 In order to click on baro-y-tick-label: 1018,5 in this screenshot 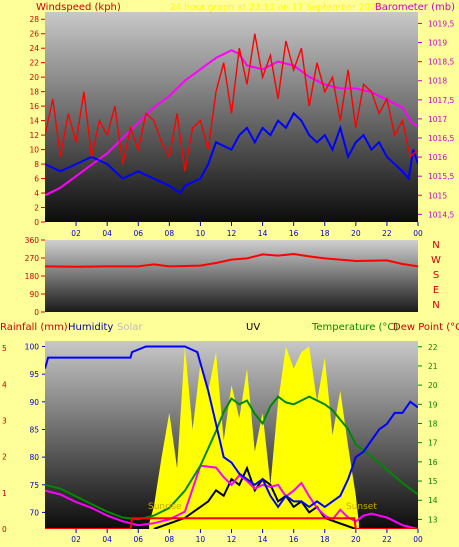, I will do `click(441, 62)`.